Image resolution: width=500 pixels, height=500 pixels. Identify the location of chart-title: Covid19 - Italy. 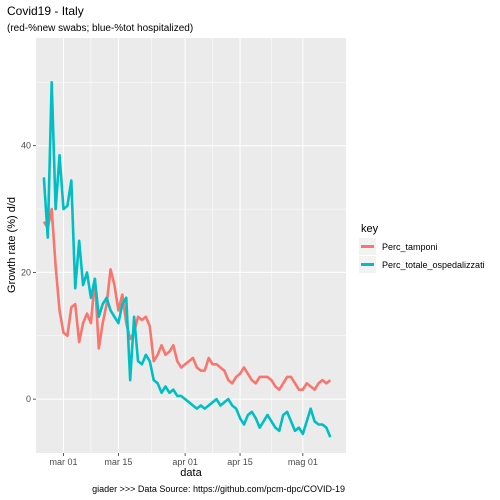
(45, 11).